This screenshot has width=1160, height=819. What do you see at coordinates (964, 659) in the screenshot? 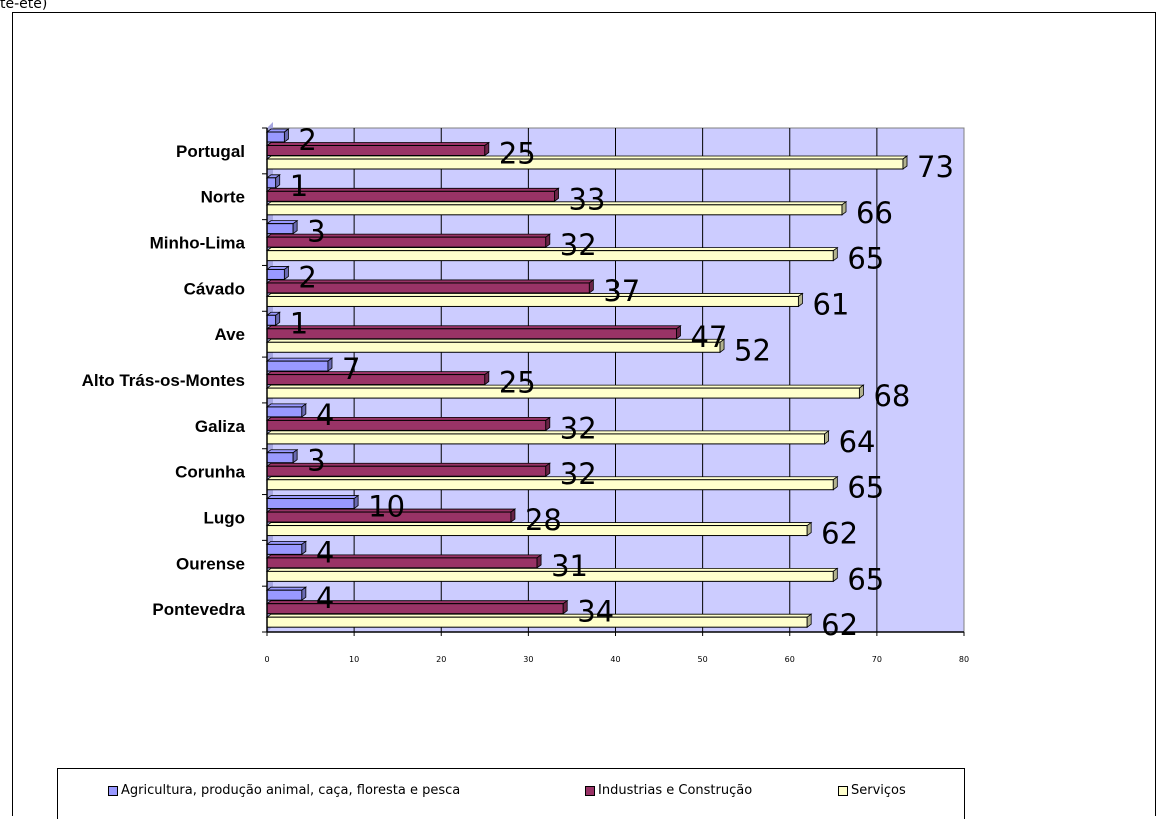
I see `x-tick-label: 80` at bounding box center [964, 659].